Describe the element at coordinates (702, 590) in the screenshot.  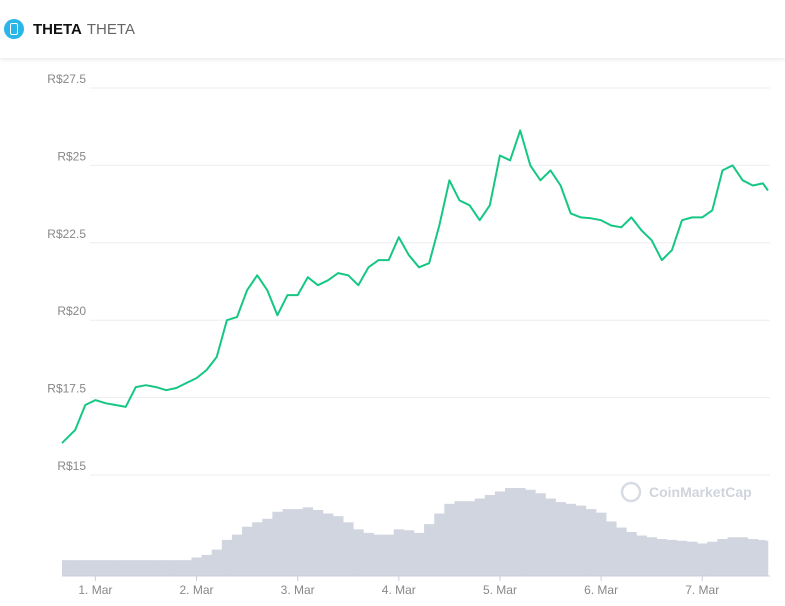
I see `x-tick-label: 7. Mar` at that location.